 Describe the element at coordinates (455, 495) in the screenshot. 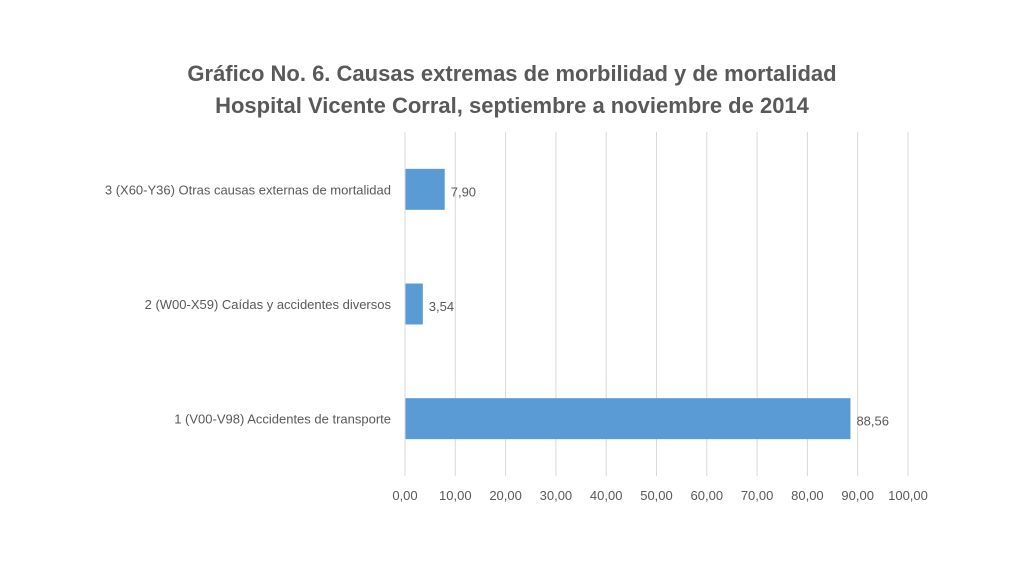

I see `x-tick-label: 10,00` at that location.